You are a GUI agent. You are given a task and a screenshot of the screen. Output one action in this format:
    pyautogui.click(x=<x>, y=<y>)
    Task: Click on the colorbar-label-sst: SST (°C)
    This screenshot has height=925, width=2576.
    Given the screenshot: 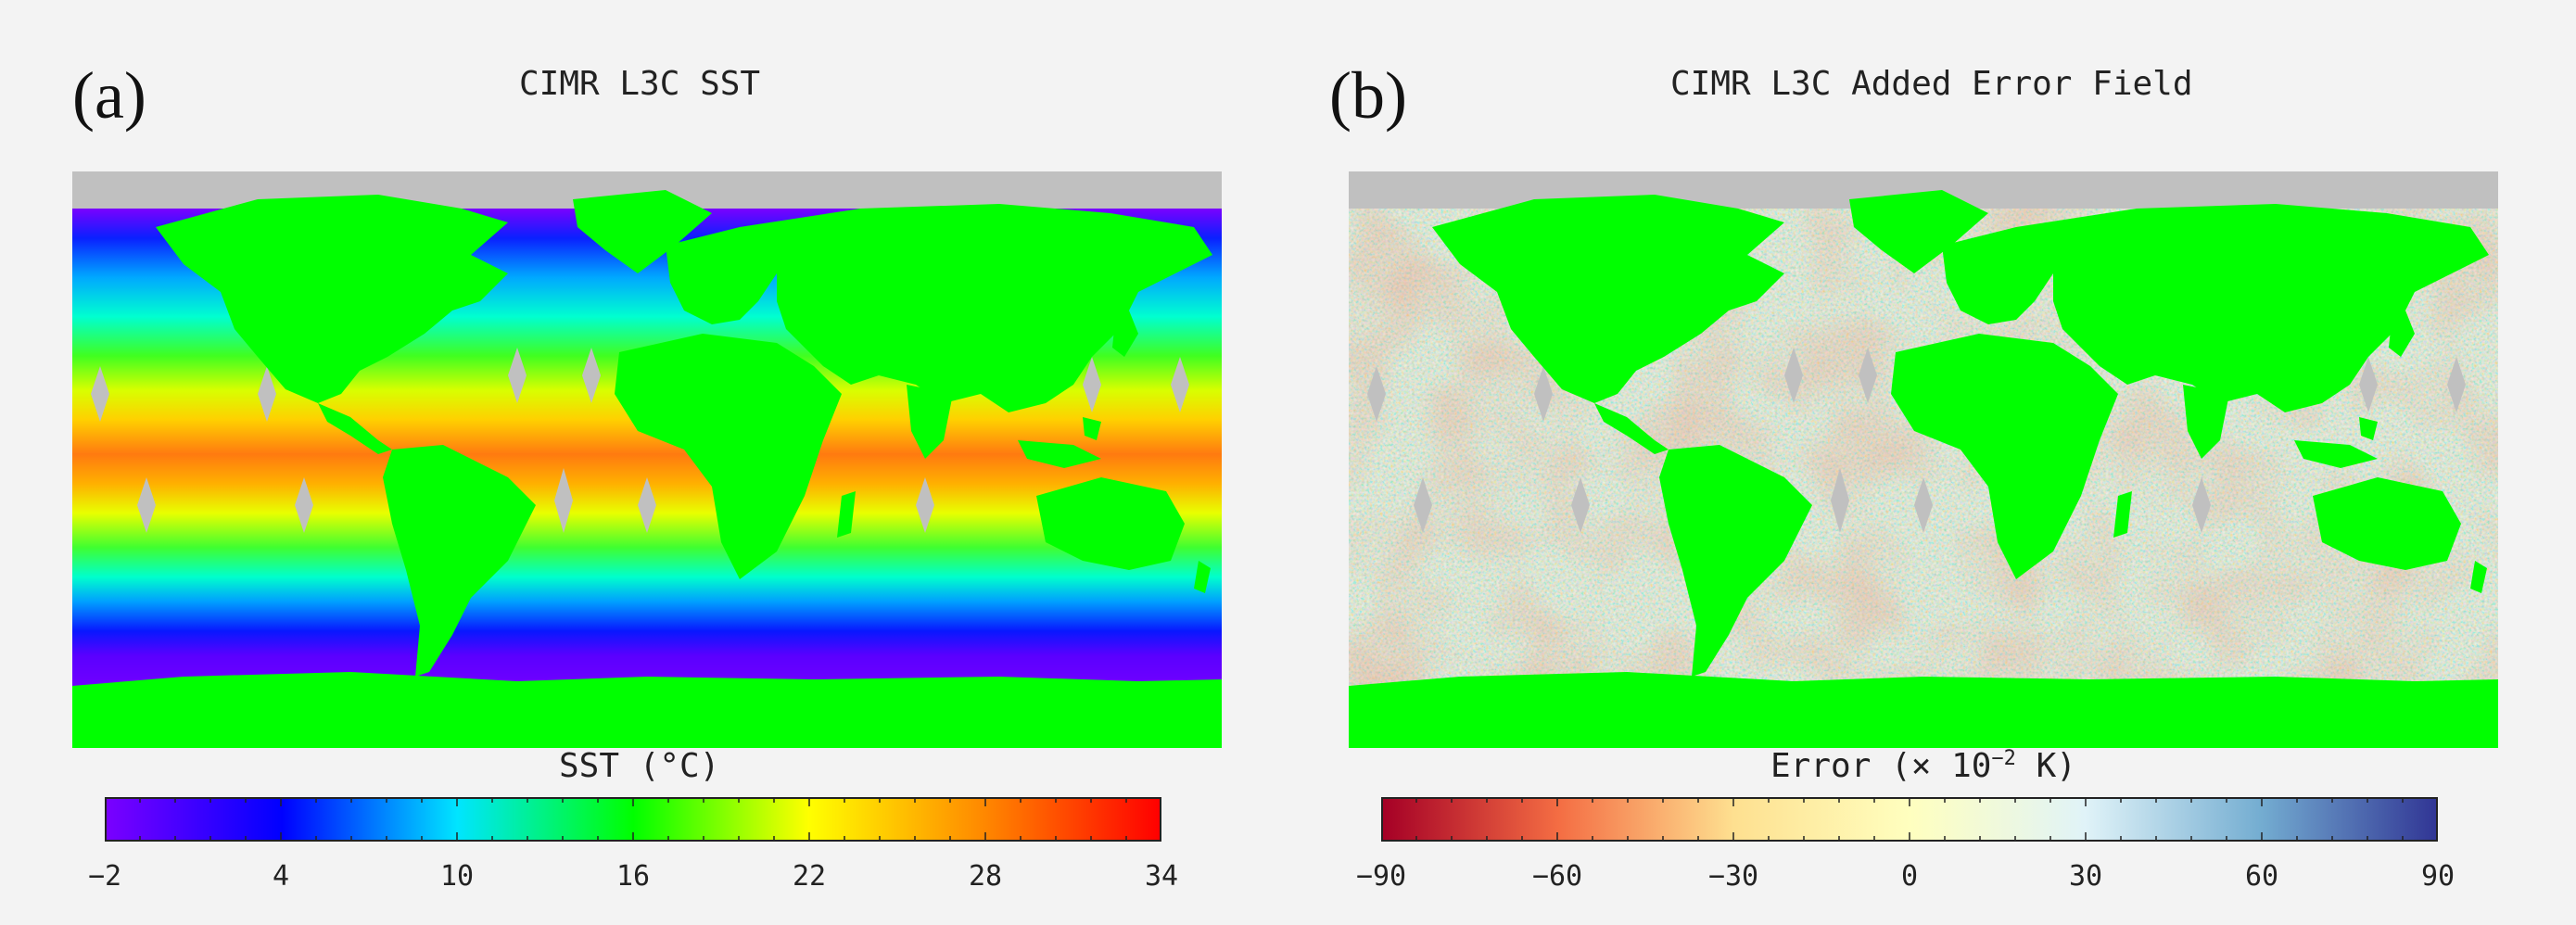 What is the action you would take?
    pyautogui.click(x=639, y=766)
    